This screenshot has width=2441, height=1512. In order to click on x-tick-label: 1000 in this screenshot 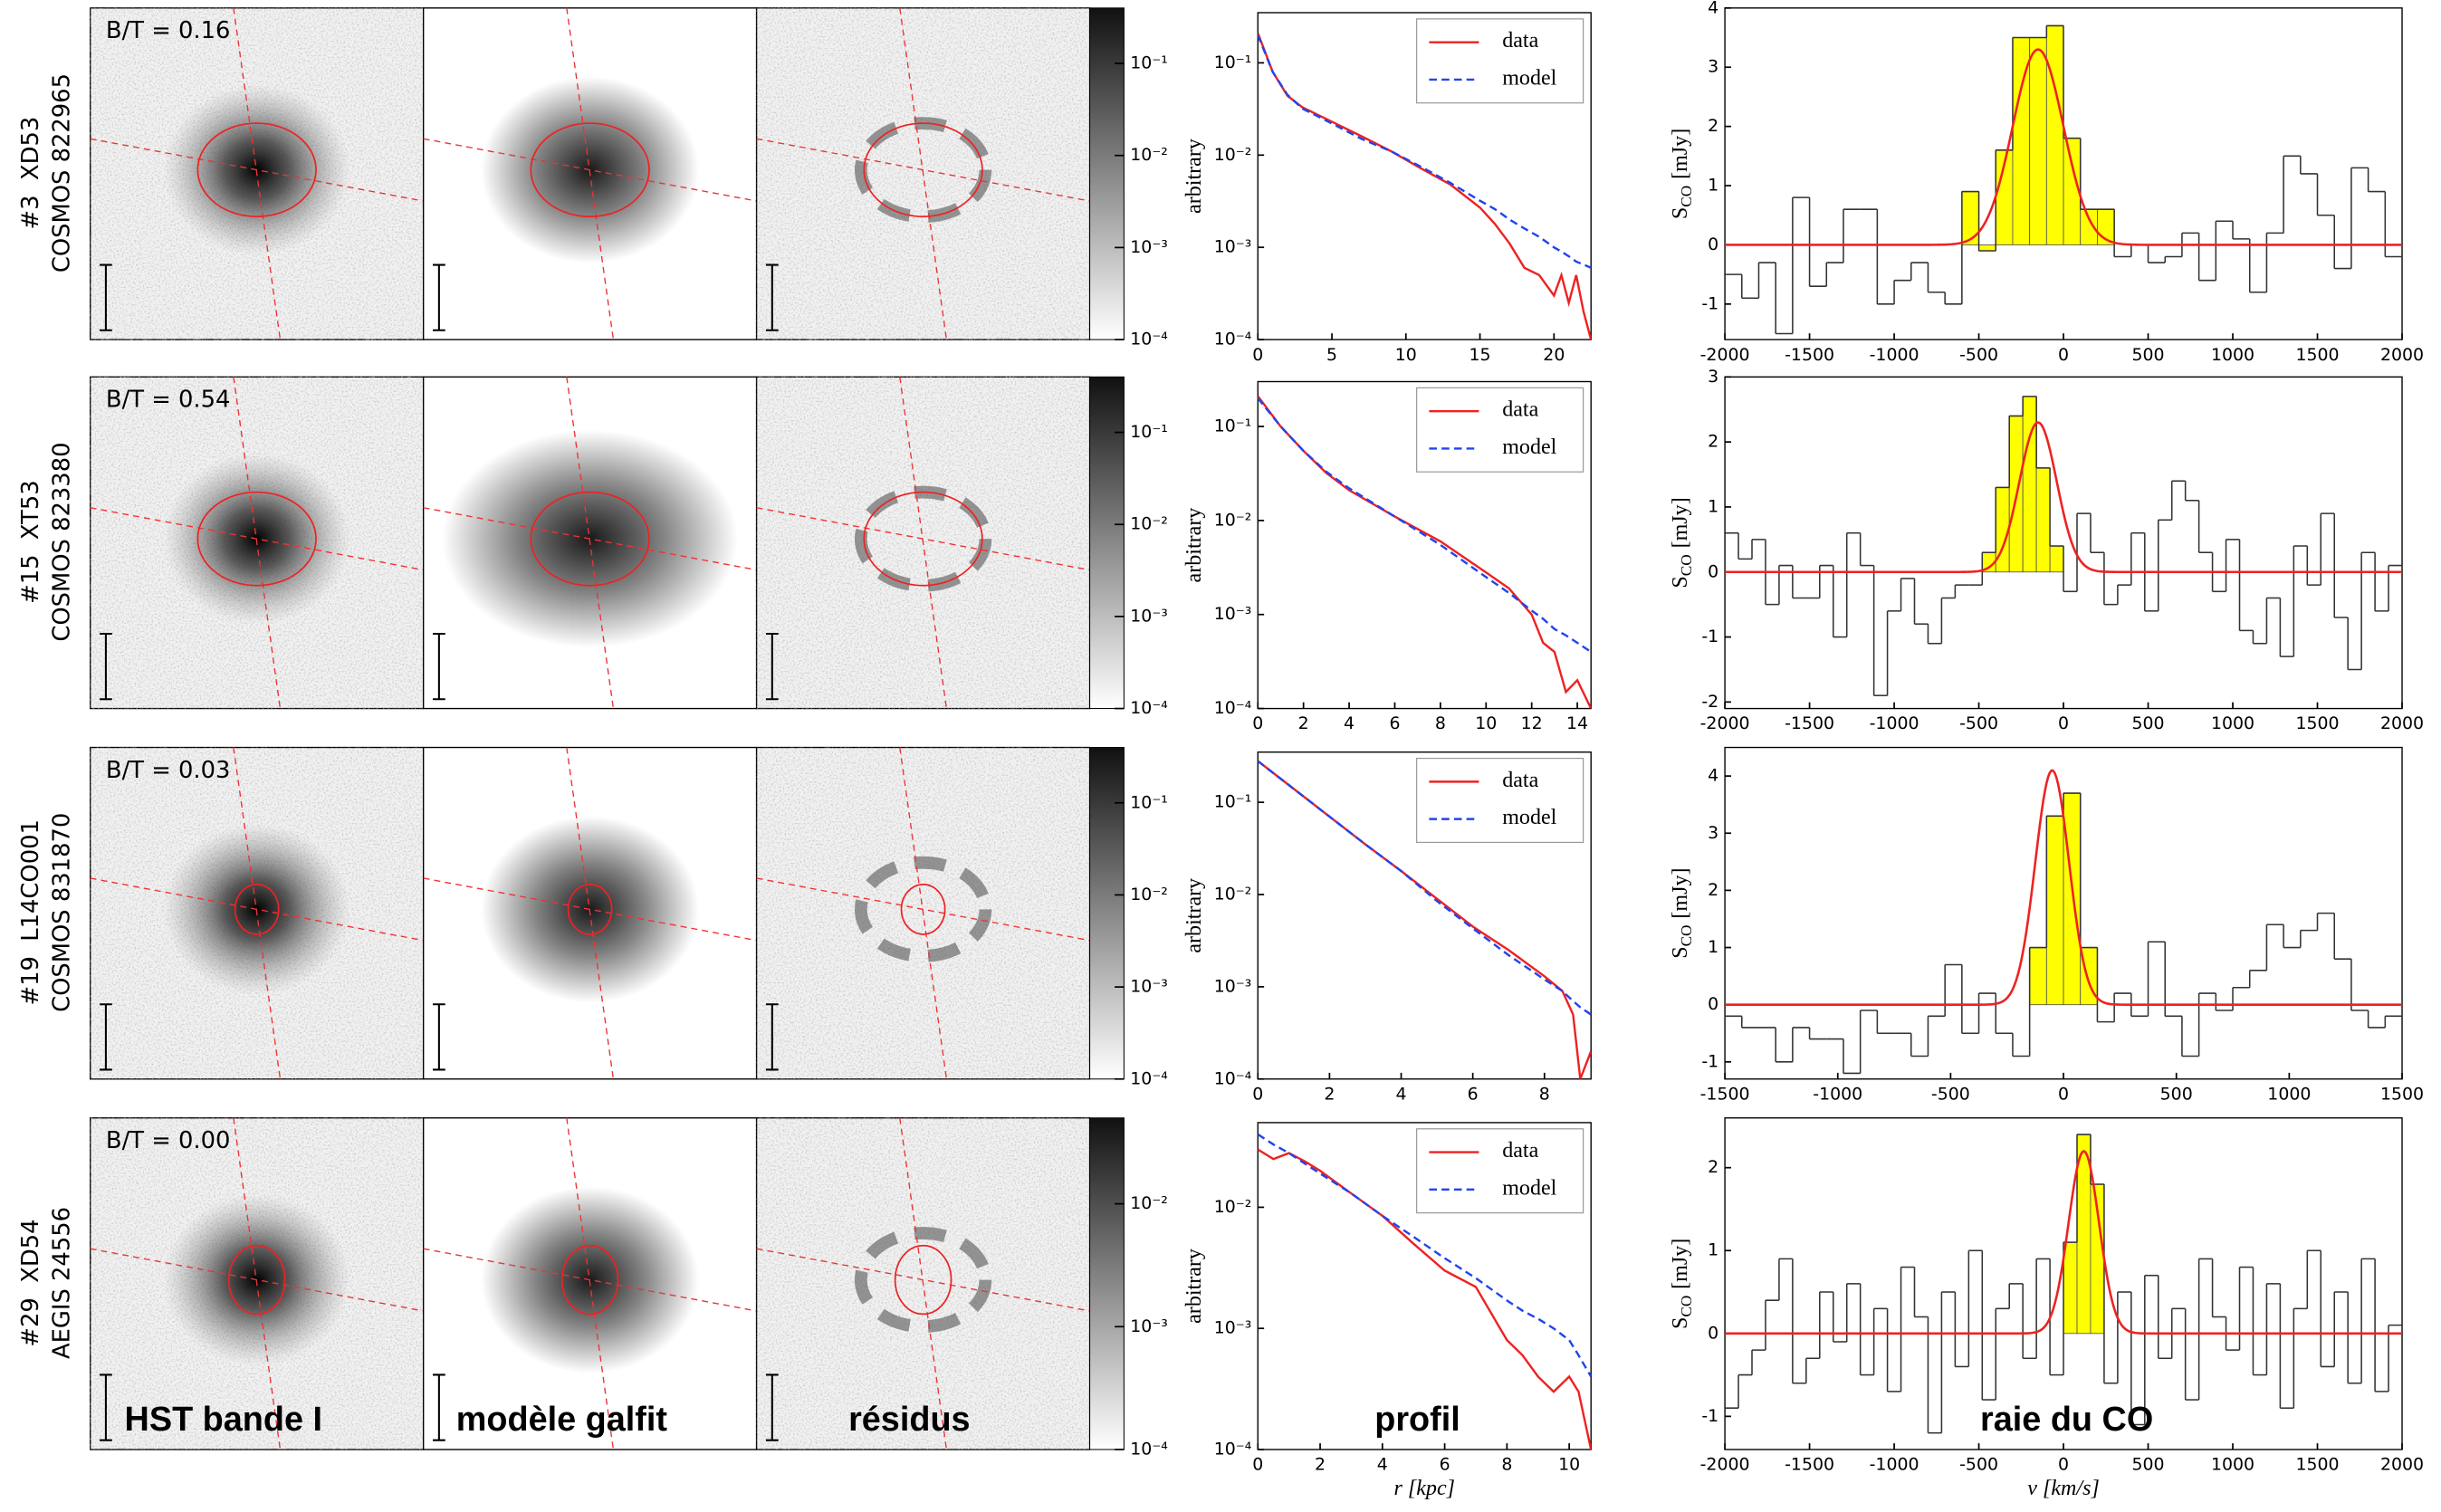, I will do `click(2232, 723)`.